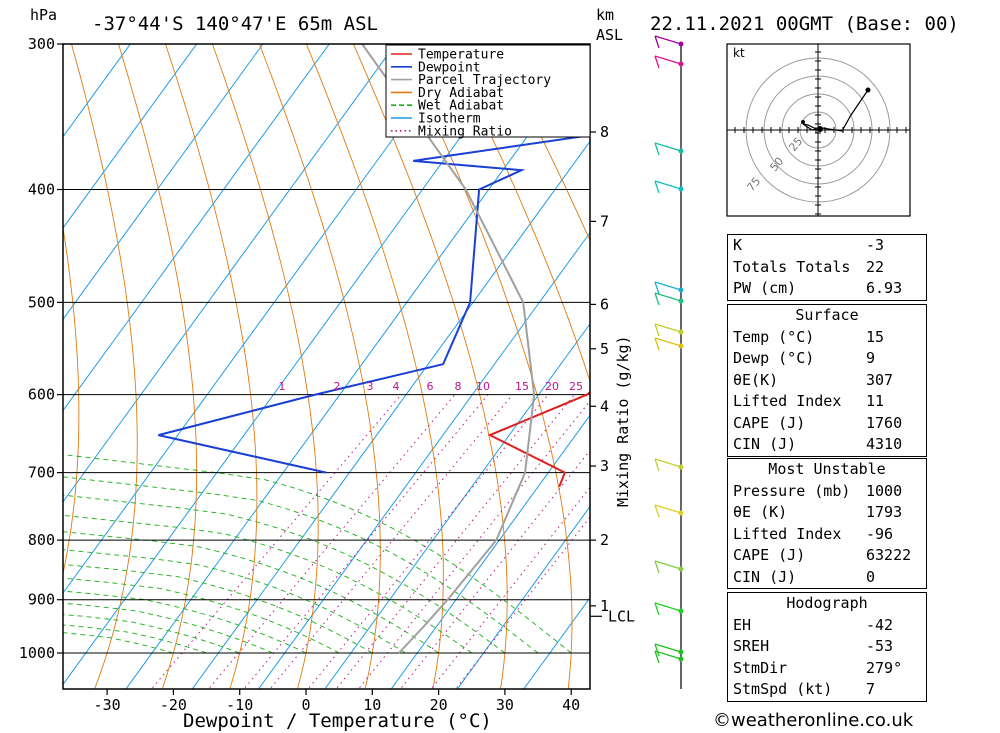 The width and height of the screenshot is (1000, 733). What do you see at coordinates (880, 624) in the screenshot?
I see `row-value: -42` at bounding box center [880, 624].